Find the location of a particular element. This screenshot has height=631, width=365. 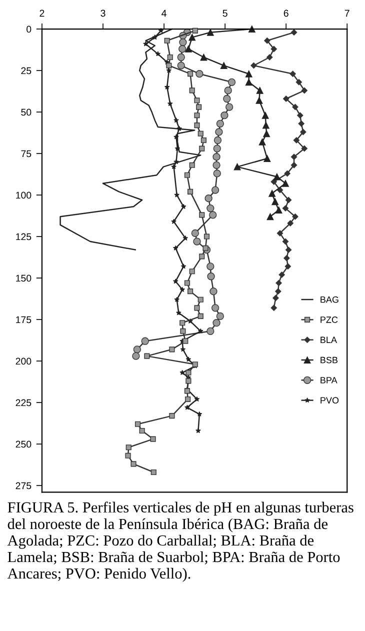

y-tick-label: 25 is located at coordinates (26, 70).